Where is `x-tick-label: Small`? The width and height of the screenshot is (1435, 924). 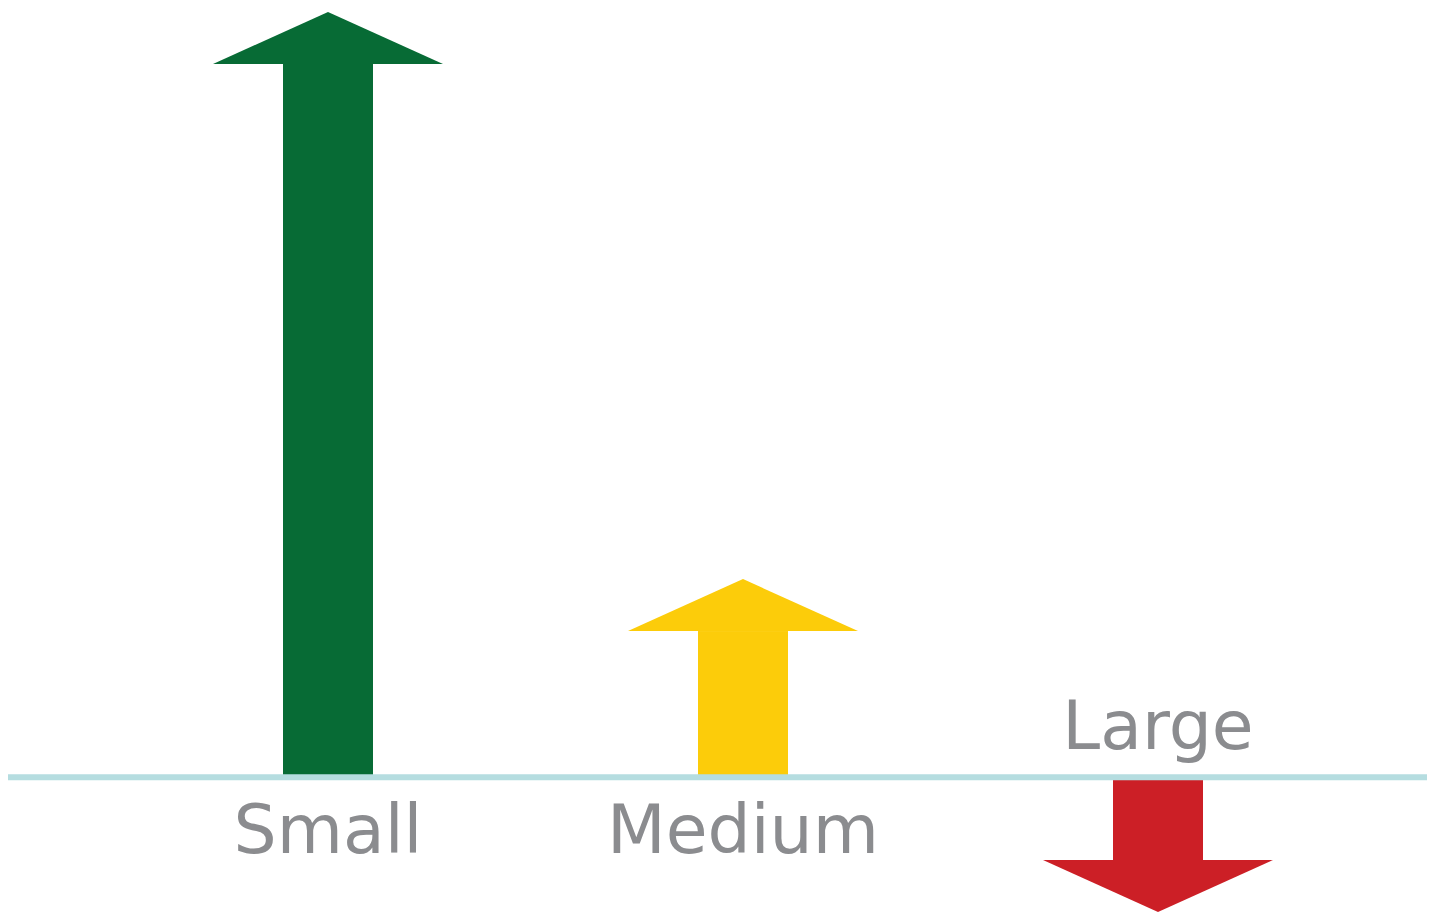
x-tick-label: Small is located at coordinates (328, 830).